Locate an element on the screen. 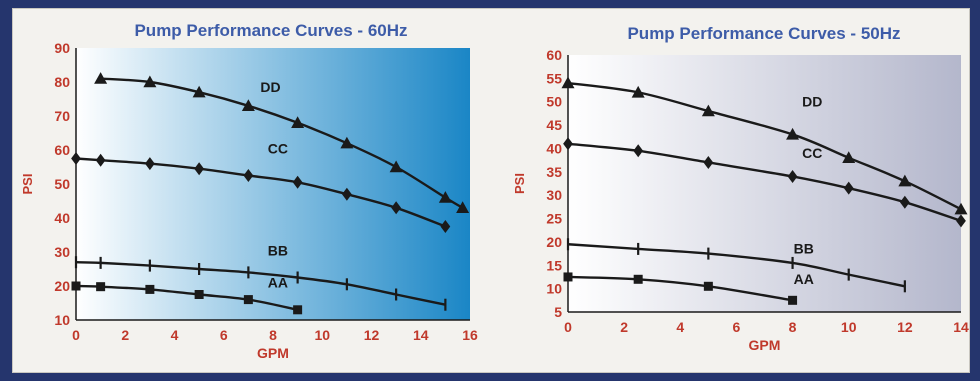 Image resolution: width=980 pixels, height=381 pixels. series-cc: CC is located at coordinates (764, 182).